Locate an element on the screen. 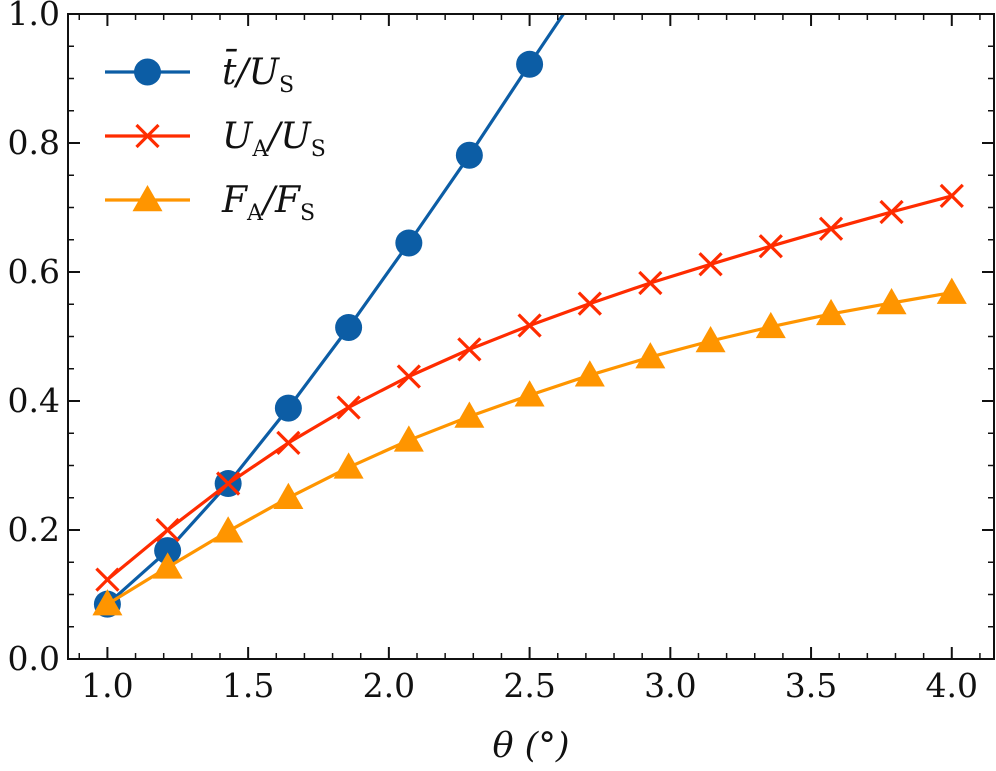  x-tick-label: 3.5 is located at coordinates (811, 685).